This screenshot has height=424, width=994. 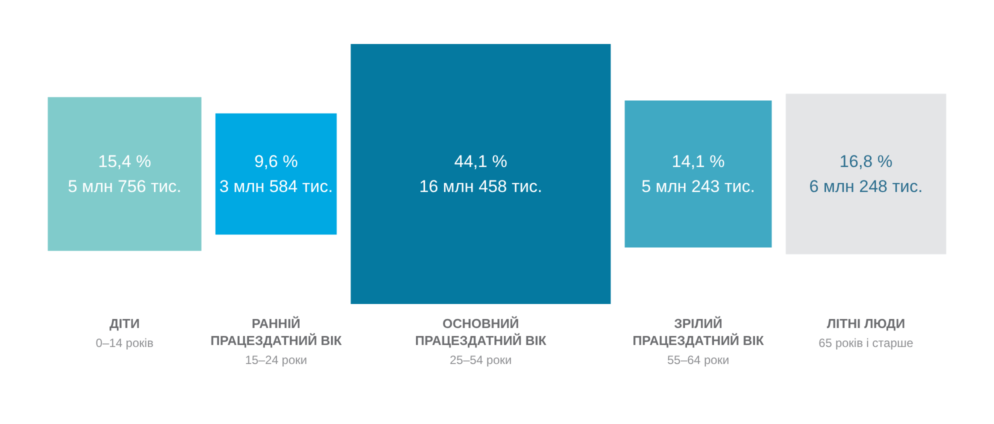 What do you see at coordinates (480, 174) in the screenshot?
I see `data-label: 44,1 % 16 млн 458 тис.` at bounding box center [480, 174].